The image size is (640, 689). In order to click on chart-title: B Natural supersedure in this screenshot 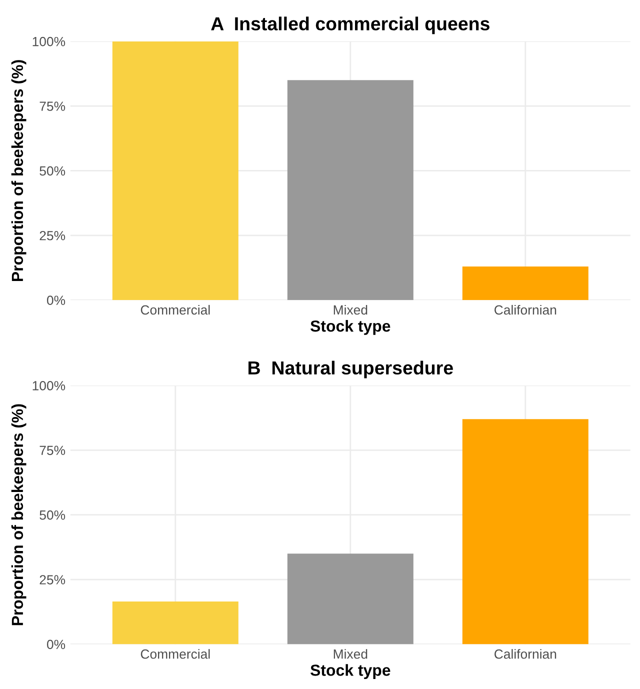, I will do `click(350, 369)`.